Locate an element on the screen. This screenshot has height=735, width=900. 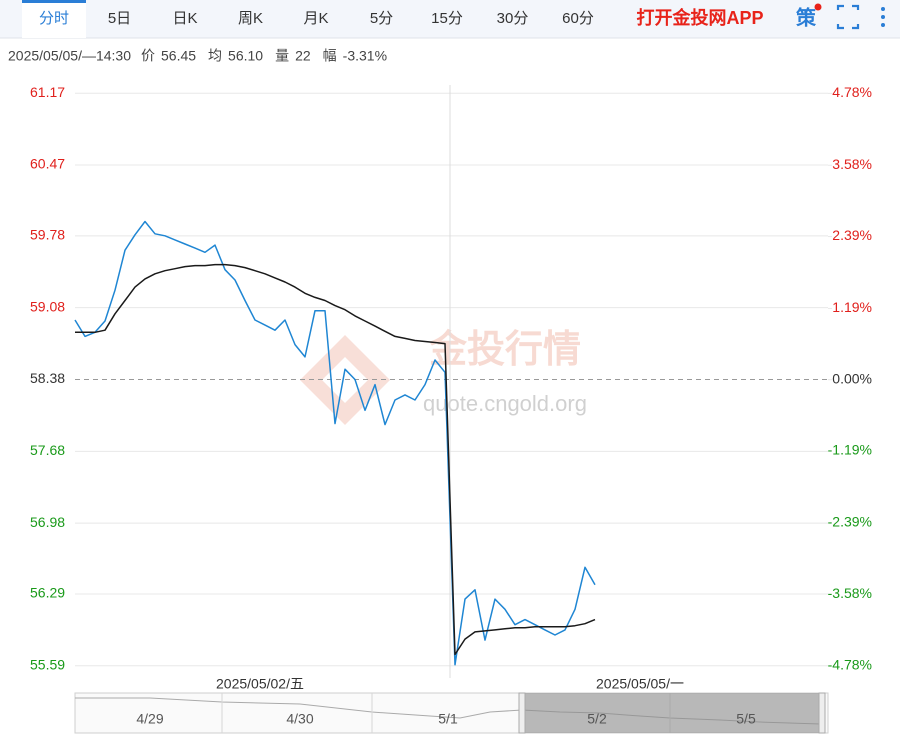
y-tick-label: 56.29 is located at coordinates (47, 593).